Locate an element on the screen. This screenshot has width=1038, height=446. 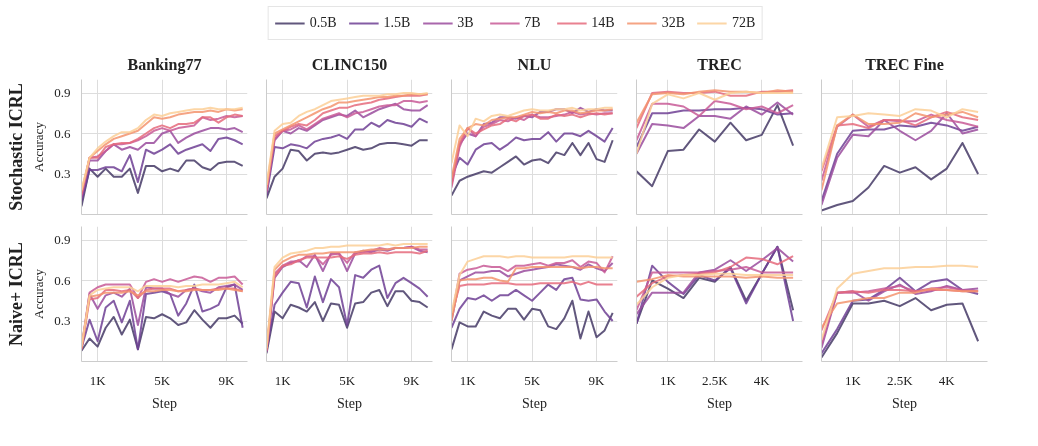
chart-title: NLU is located at coordinates (534, 64).